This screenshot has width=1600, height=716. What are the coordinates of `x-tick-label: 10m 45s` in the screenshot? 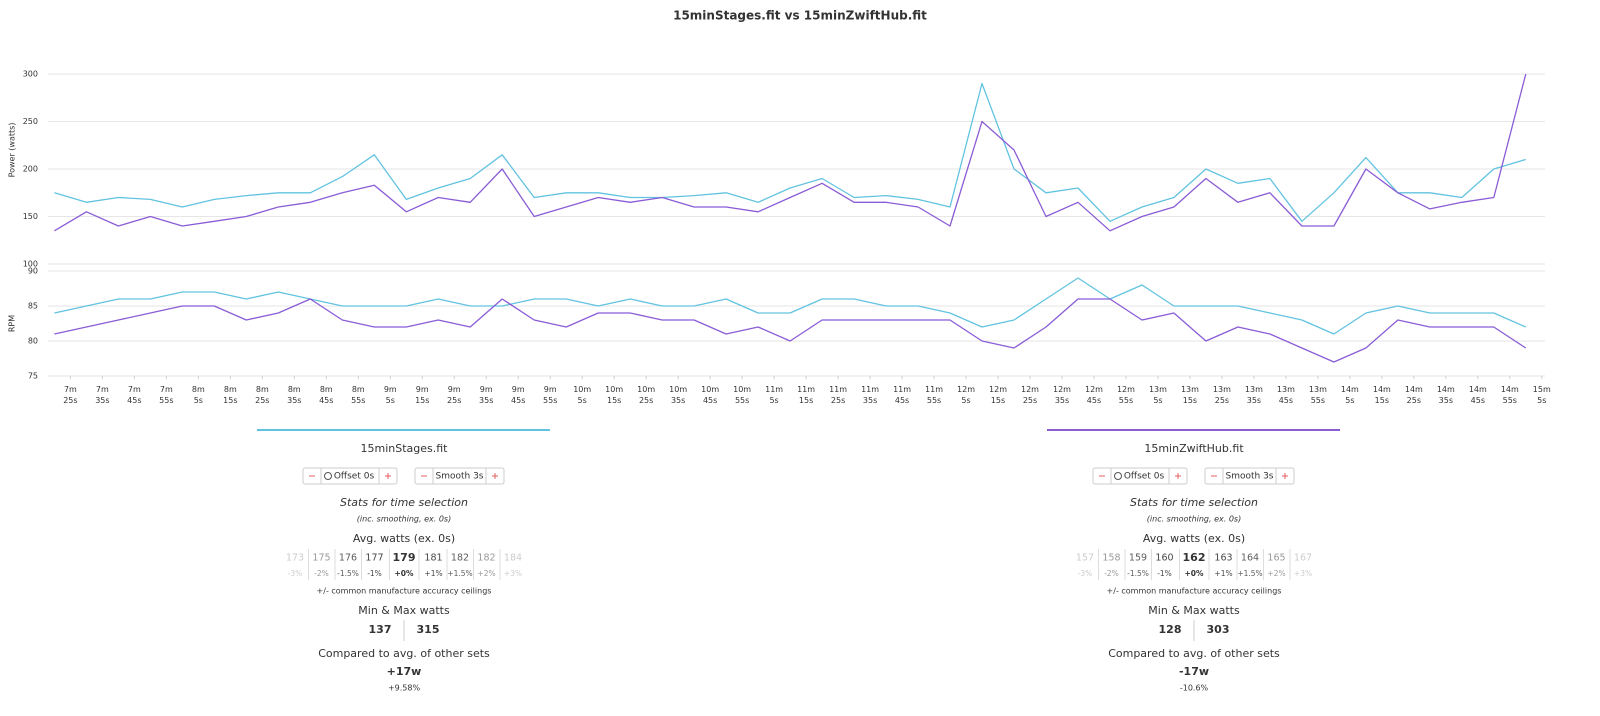 It's located at (710, 395).